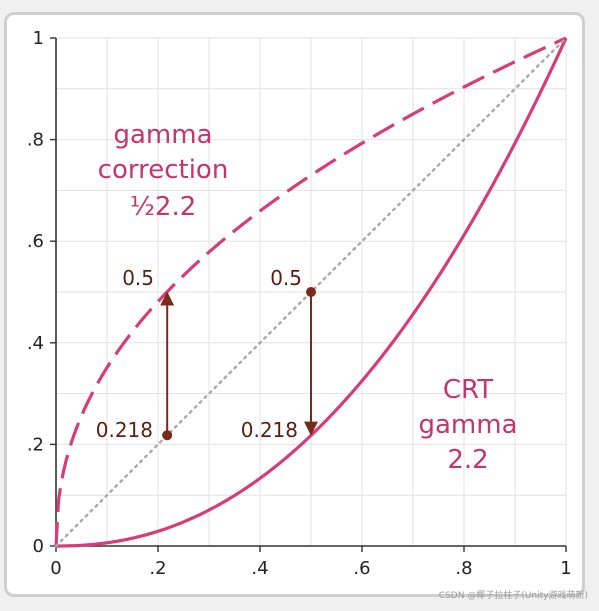 The image size is (599, 611). Describe the element at coordinates (162, 135) in the screenshot. I see `correction-label-line1: gamma` at that location.